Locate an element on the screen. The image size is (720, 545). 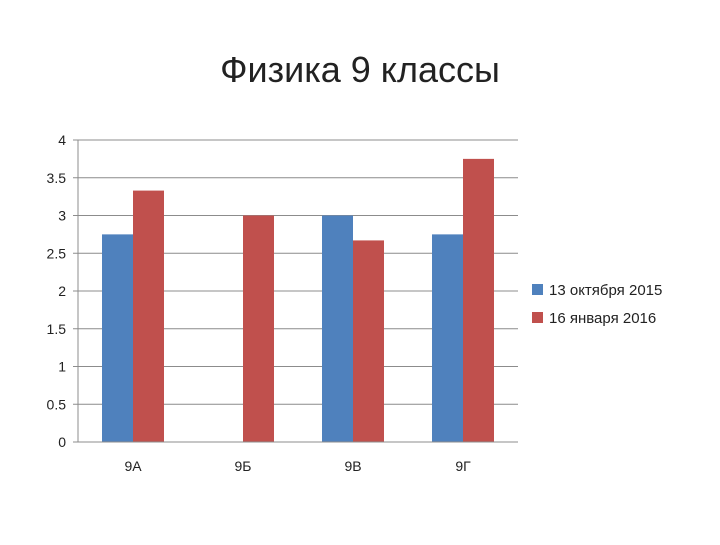
y-tick-label: 1 is located at coordinates (62, 367).